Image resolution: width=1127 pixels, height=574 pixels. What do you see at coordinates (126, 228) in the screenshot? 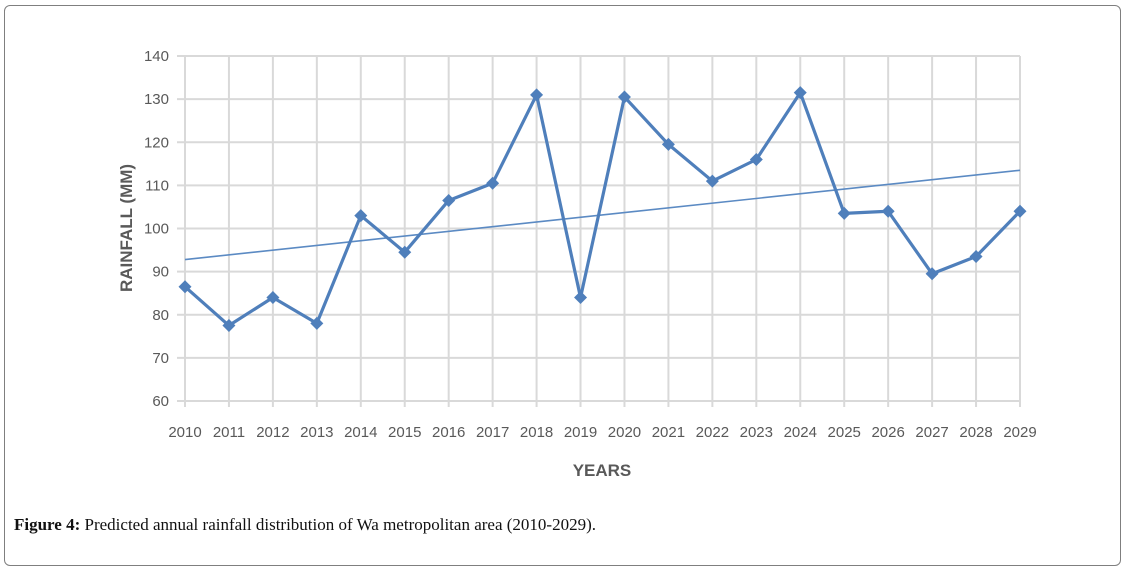
I see `y-axis-title: RAINFALL (MM)` at bounding box center [126, 228].